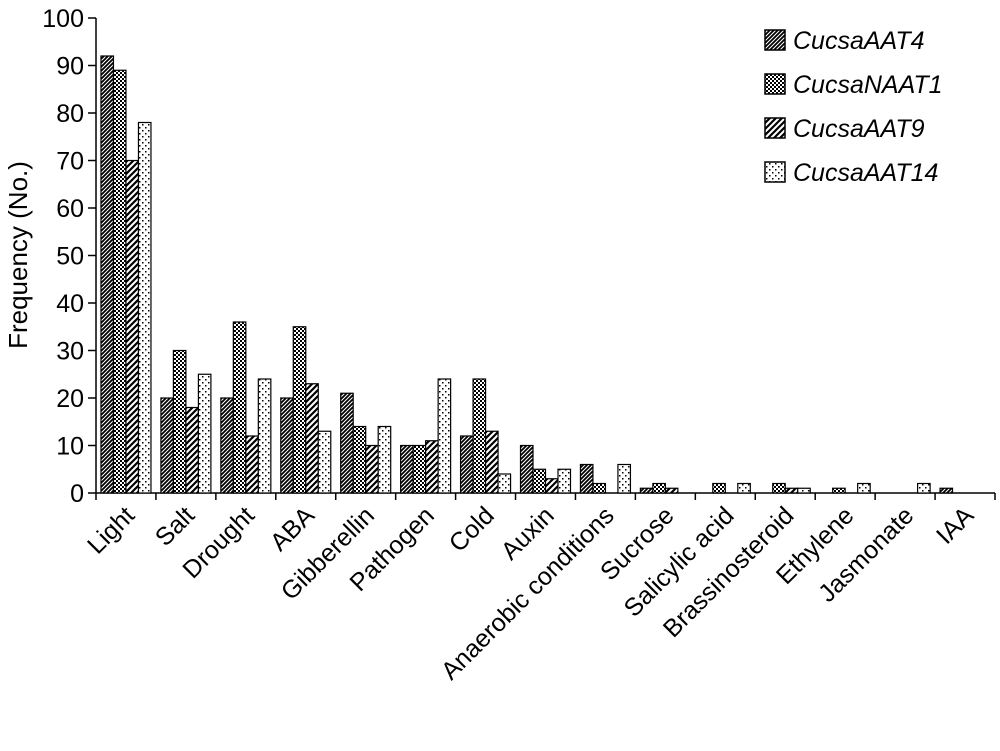 The image size is (1000, 751). What do you see at coordinates (472, 529) in the screenshot?
I see `x-category-label: Cold` at bounding box center [472, 529].